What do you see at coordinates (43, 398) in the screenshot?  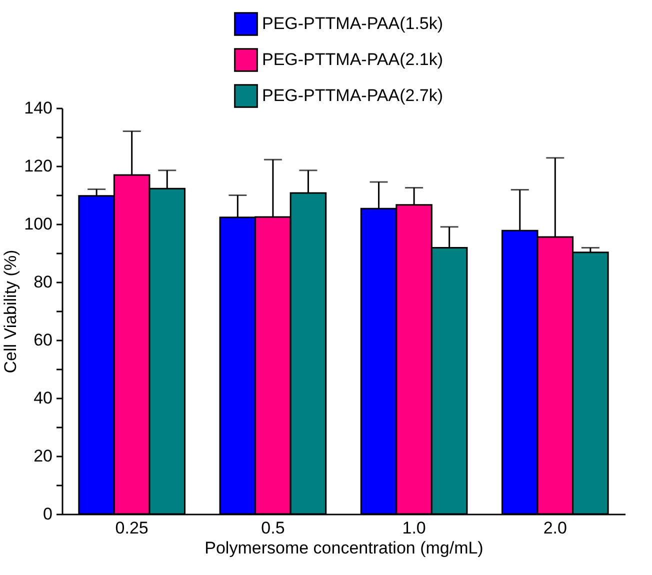 I see `y-tick-label: 40` at bounding box center [43, 398].